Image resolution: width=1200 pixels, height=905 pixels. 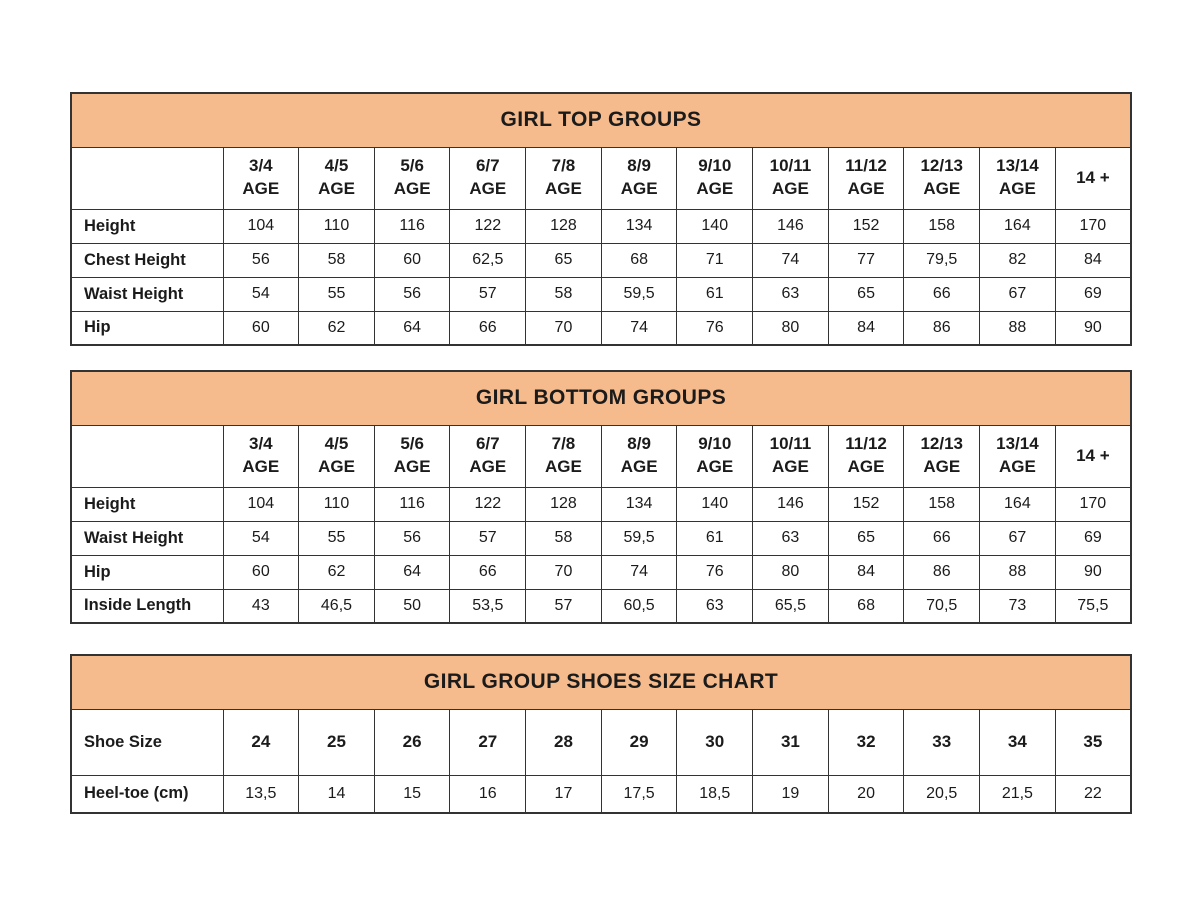 I want to click on value-cell: 82, so click(x=1017, y=260).